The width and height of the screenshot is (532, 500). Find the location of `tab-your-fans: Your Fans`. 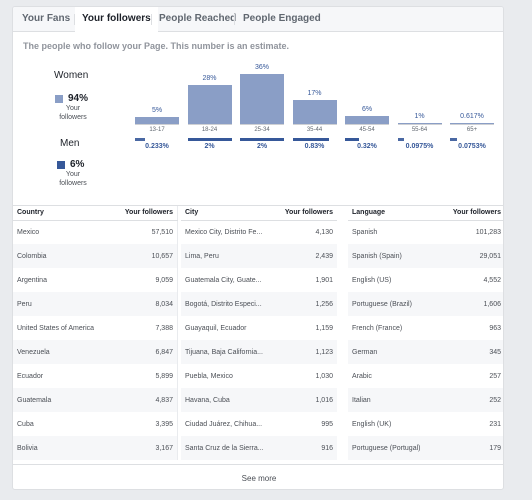

tab-your-fans: Your Fans is located at coordinates (46, 18).